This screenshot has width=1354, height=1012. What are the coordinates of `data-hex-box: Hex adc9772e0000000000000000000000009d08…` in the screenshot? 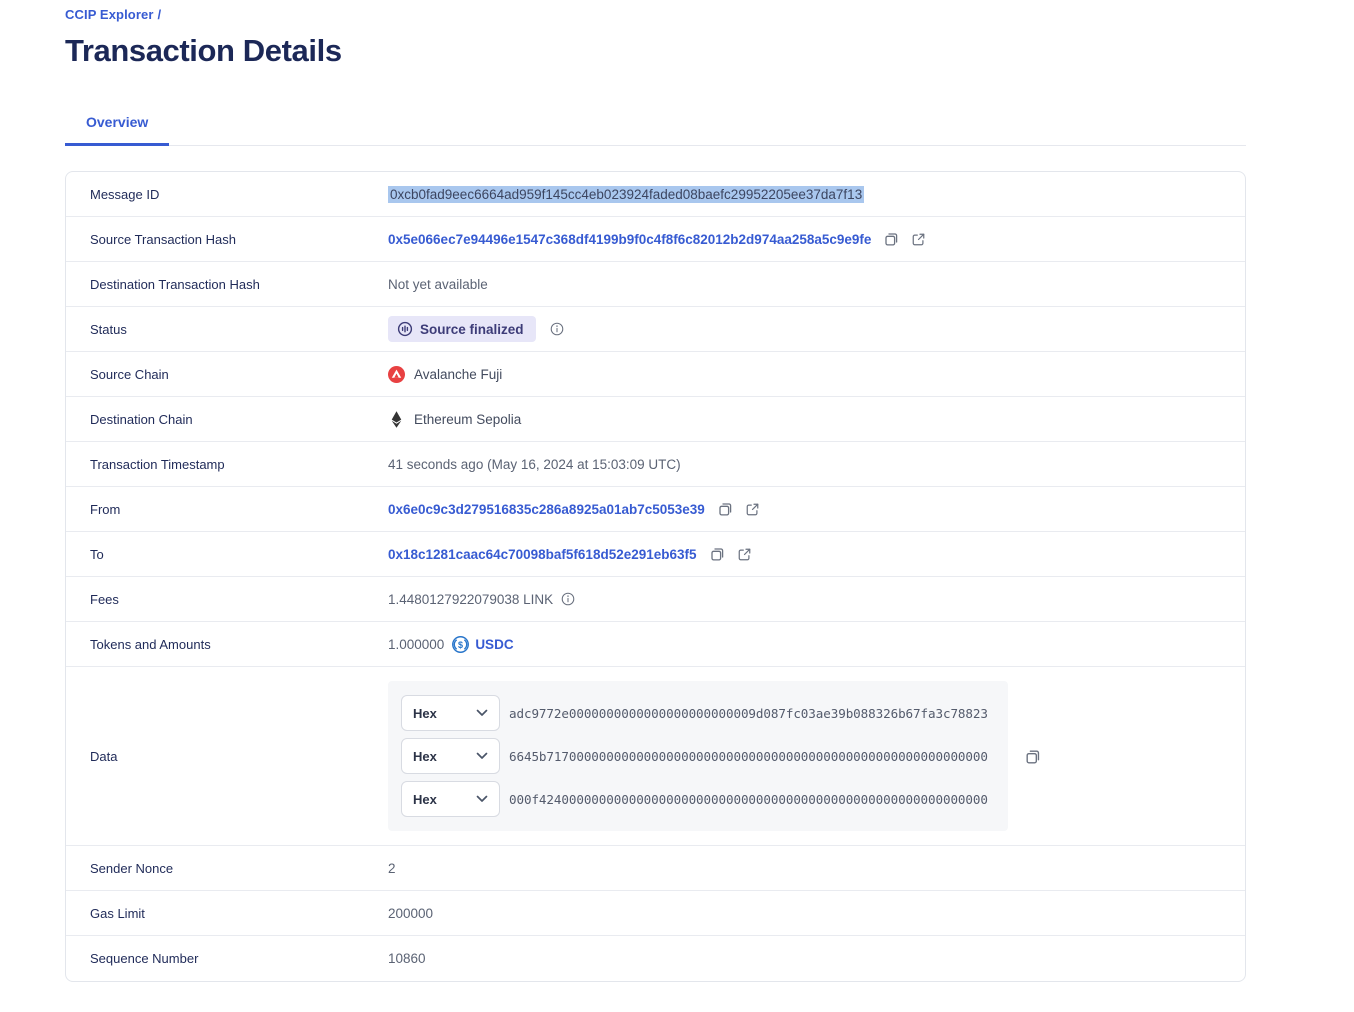 It's located at (698, 756).